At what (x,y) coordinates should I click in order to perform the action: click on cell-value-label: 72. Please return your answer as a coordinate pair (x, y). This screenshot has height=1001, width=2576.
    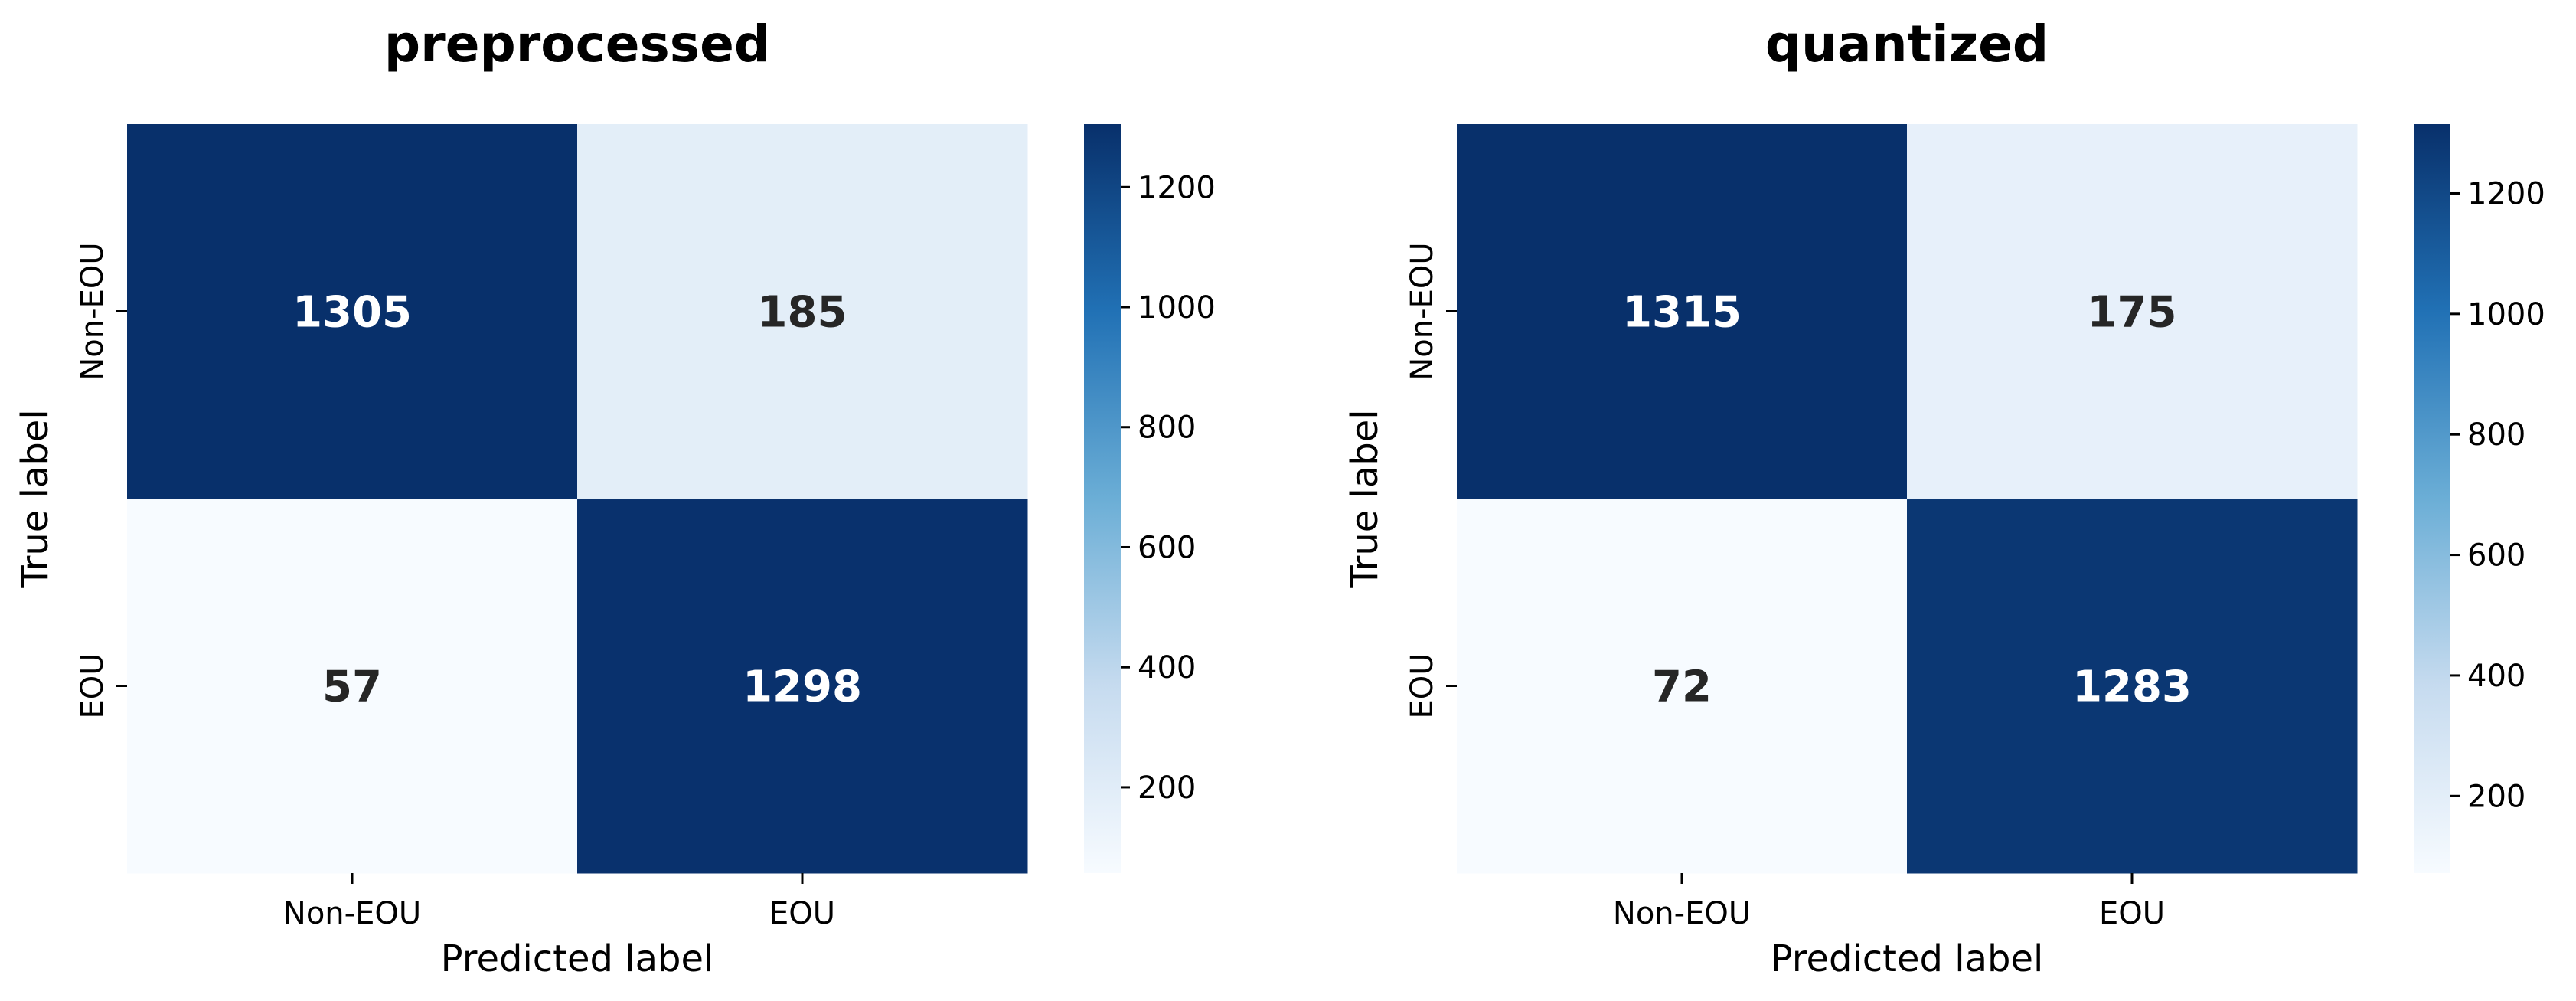
    Looking at the image, I should click on (1682, 687).